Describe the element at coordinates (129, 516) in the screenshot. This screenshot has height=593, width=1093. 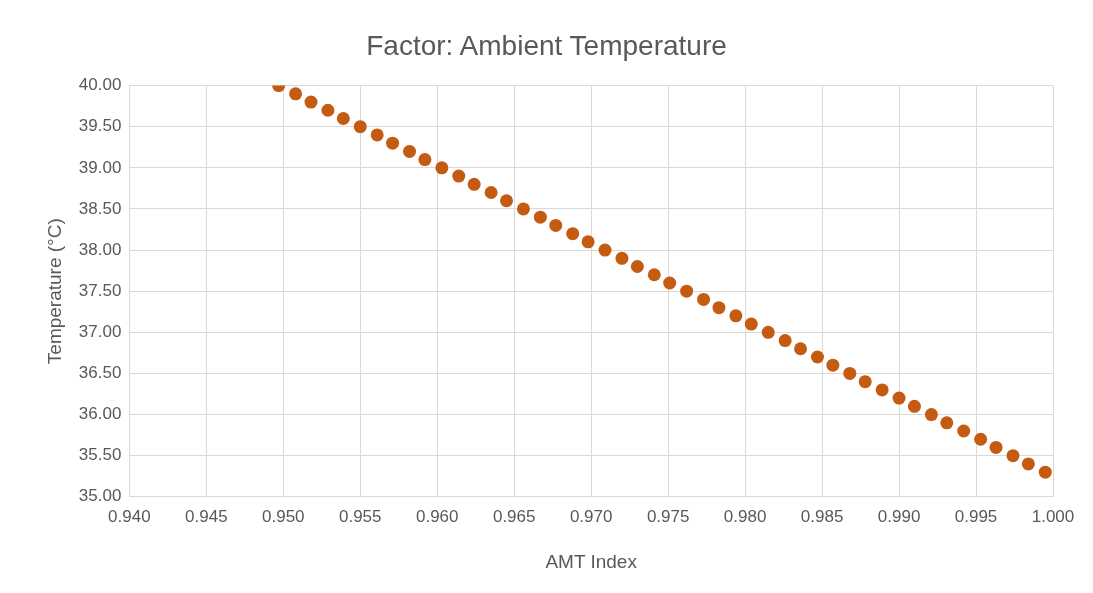
I see `x-tick-label: 0.940` at that location.